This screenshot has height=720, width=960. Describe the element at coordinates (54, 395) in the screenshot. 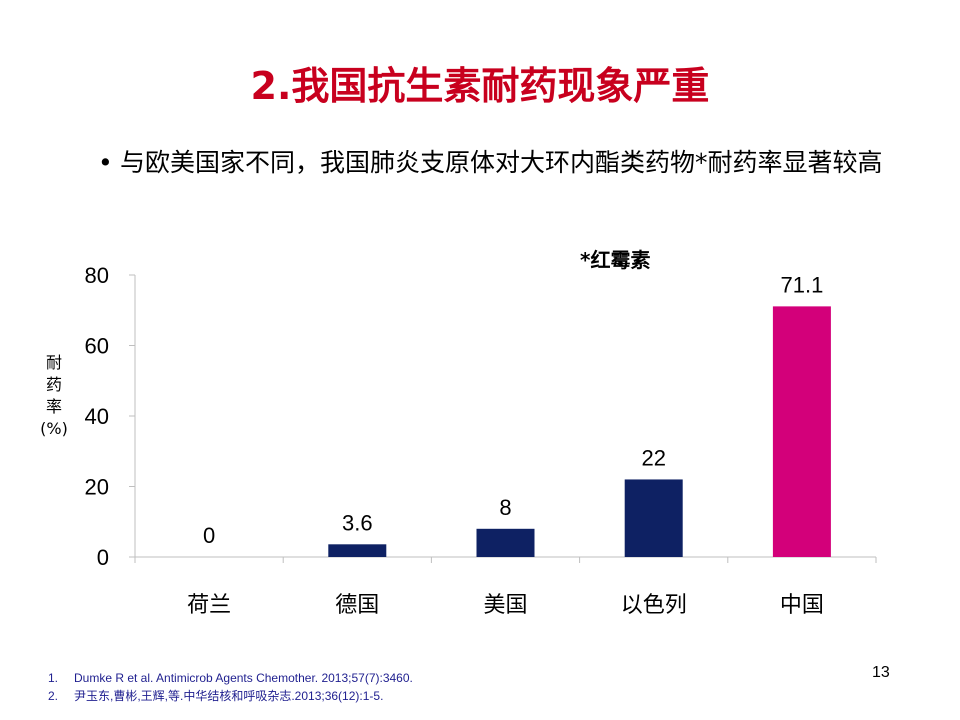

I see `y-axis-label: 耐 药 率 (%)` at that location.